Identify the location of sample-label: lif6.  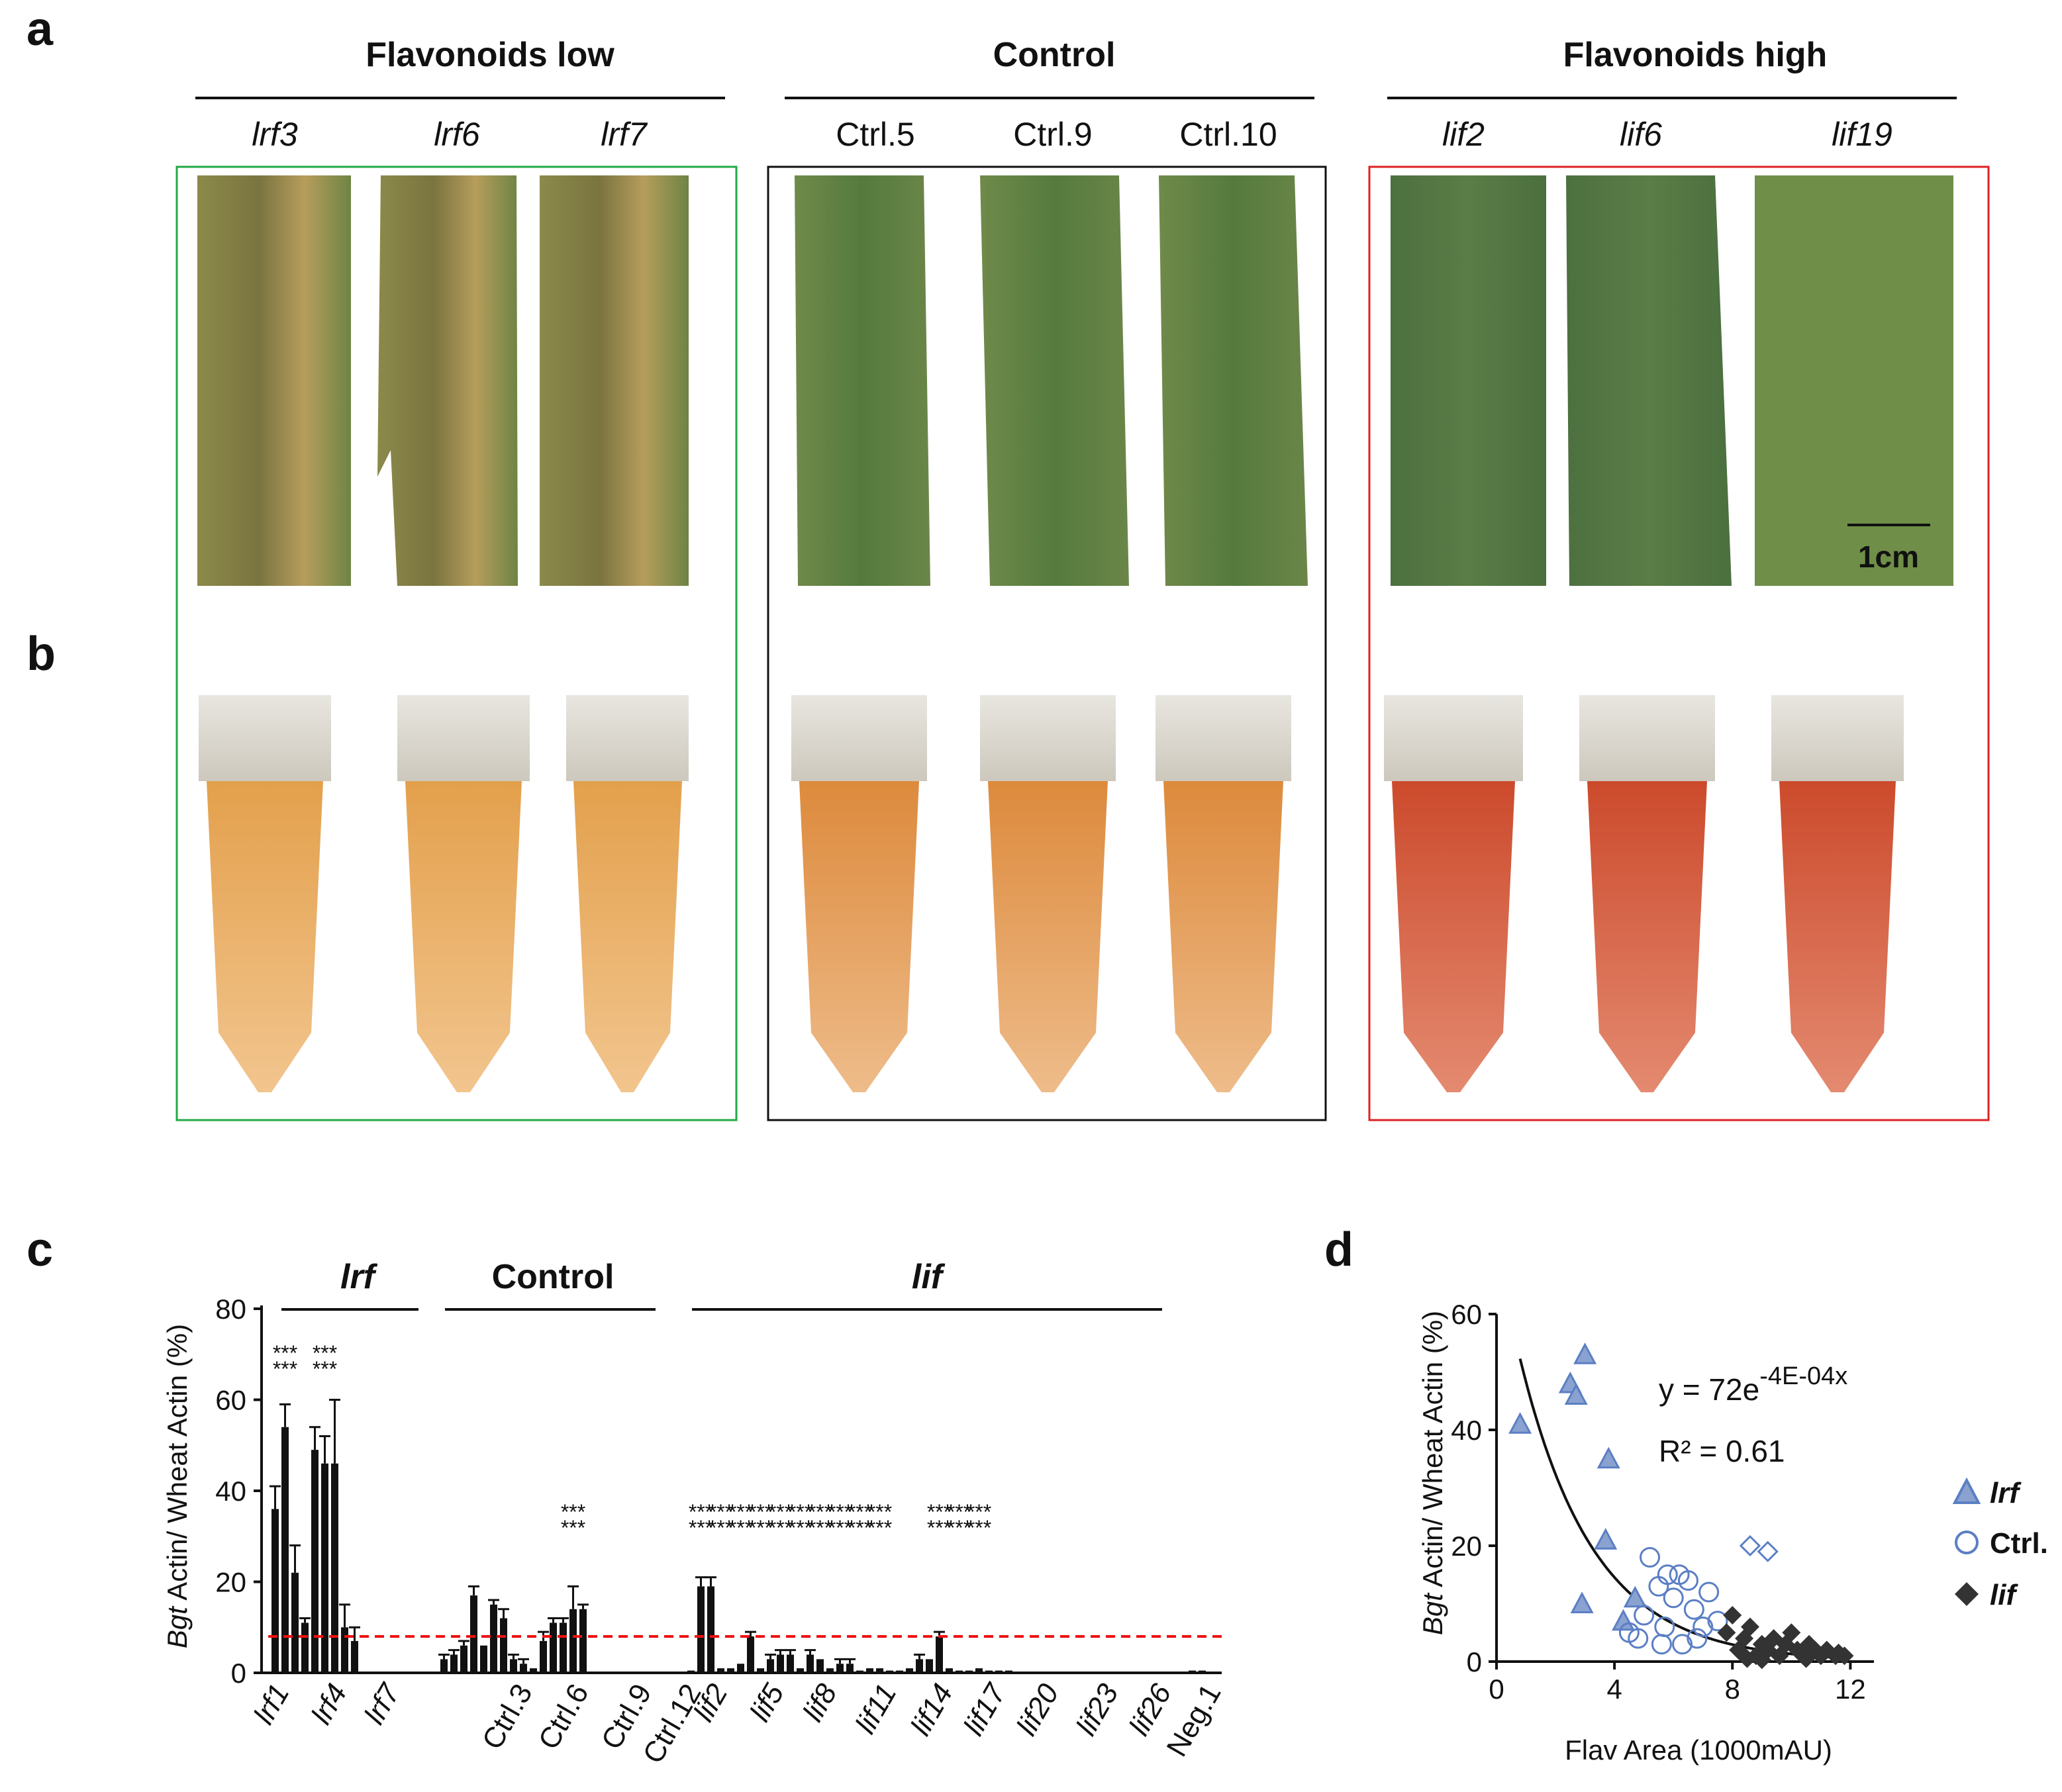
(1641, 134).